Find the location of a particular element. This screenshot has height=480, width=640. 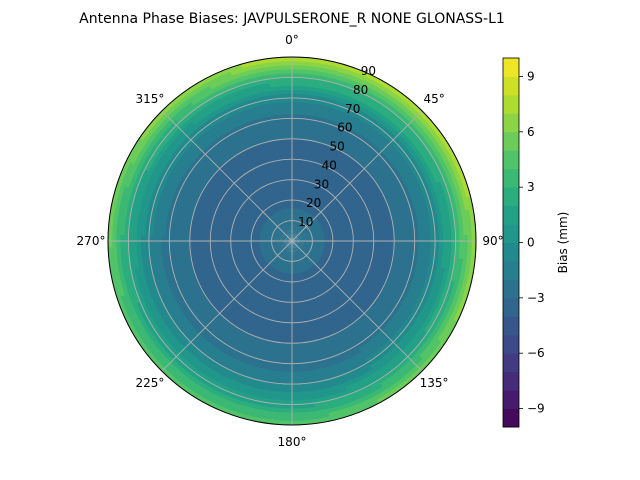

colorbar-label: Bias (mm) is located at coordinates (563, 243).